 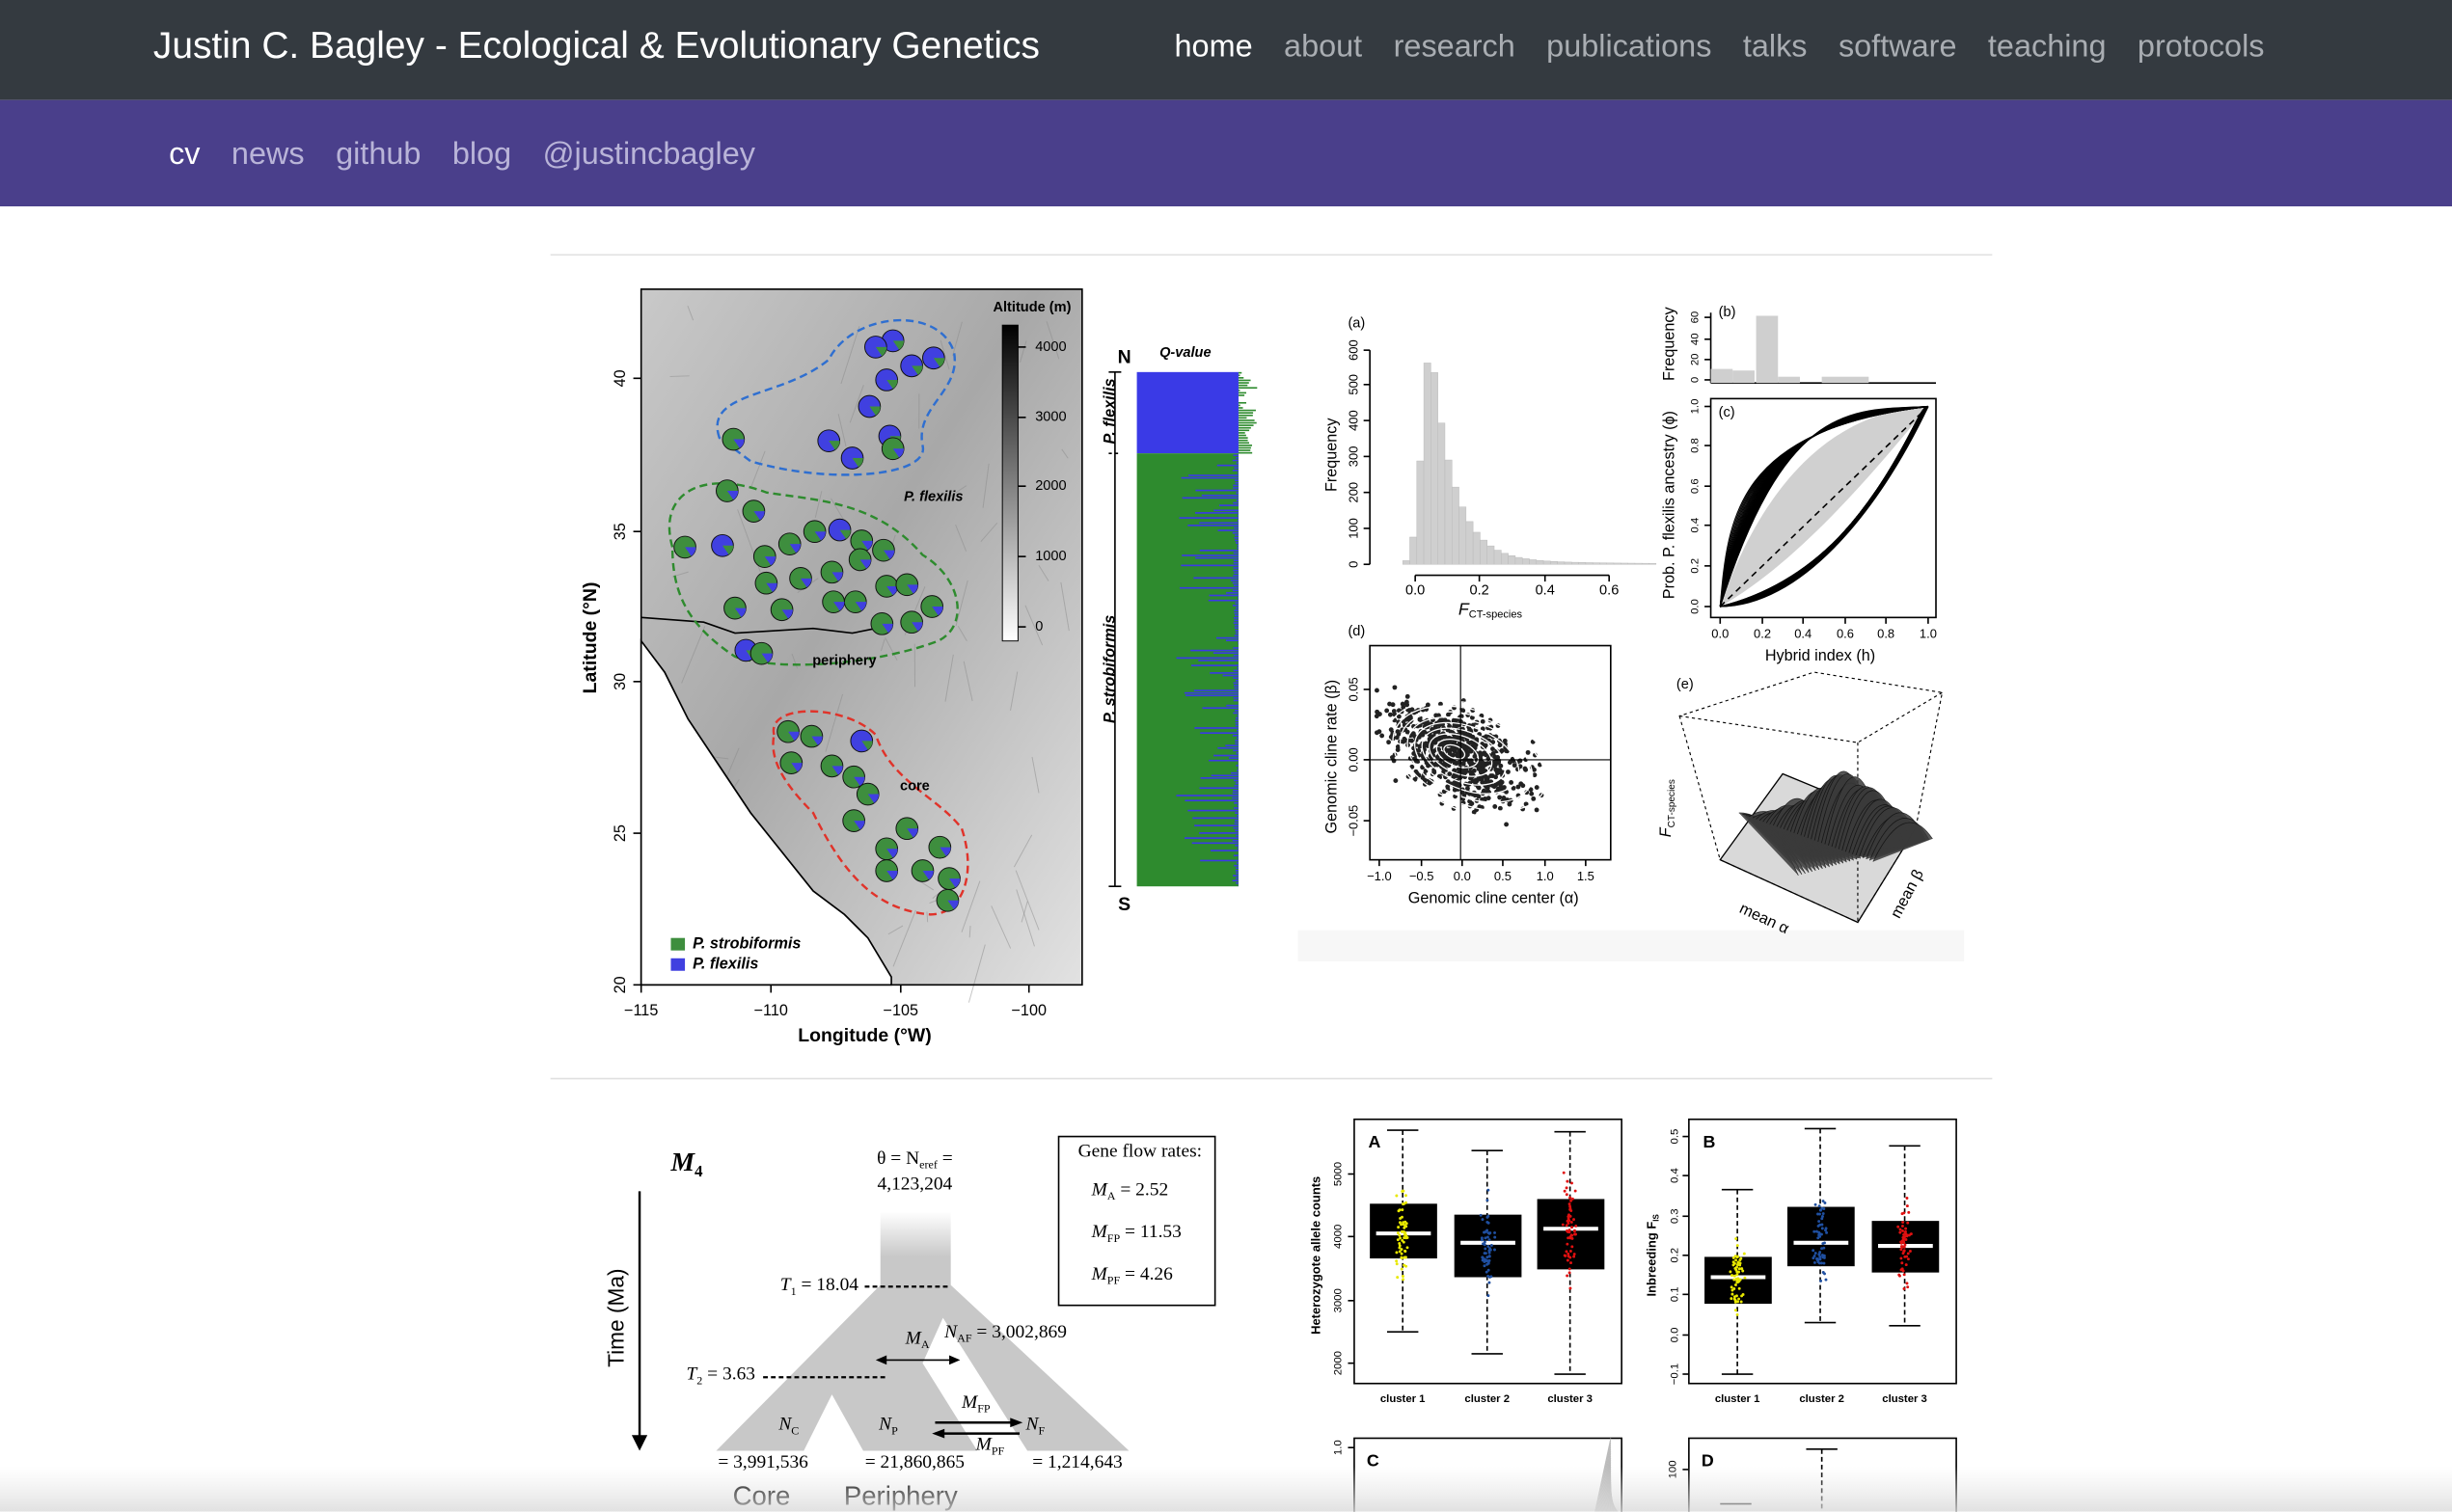 What do you see at coordinates (1496, 615) in the screenshot?
I see `text-part: CT-species` at bounding box center [1496, 615].